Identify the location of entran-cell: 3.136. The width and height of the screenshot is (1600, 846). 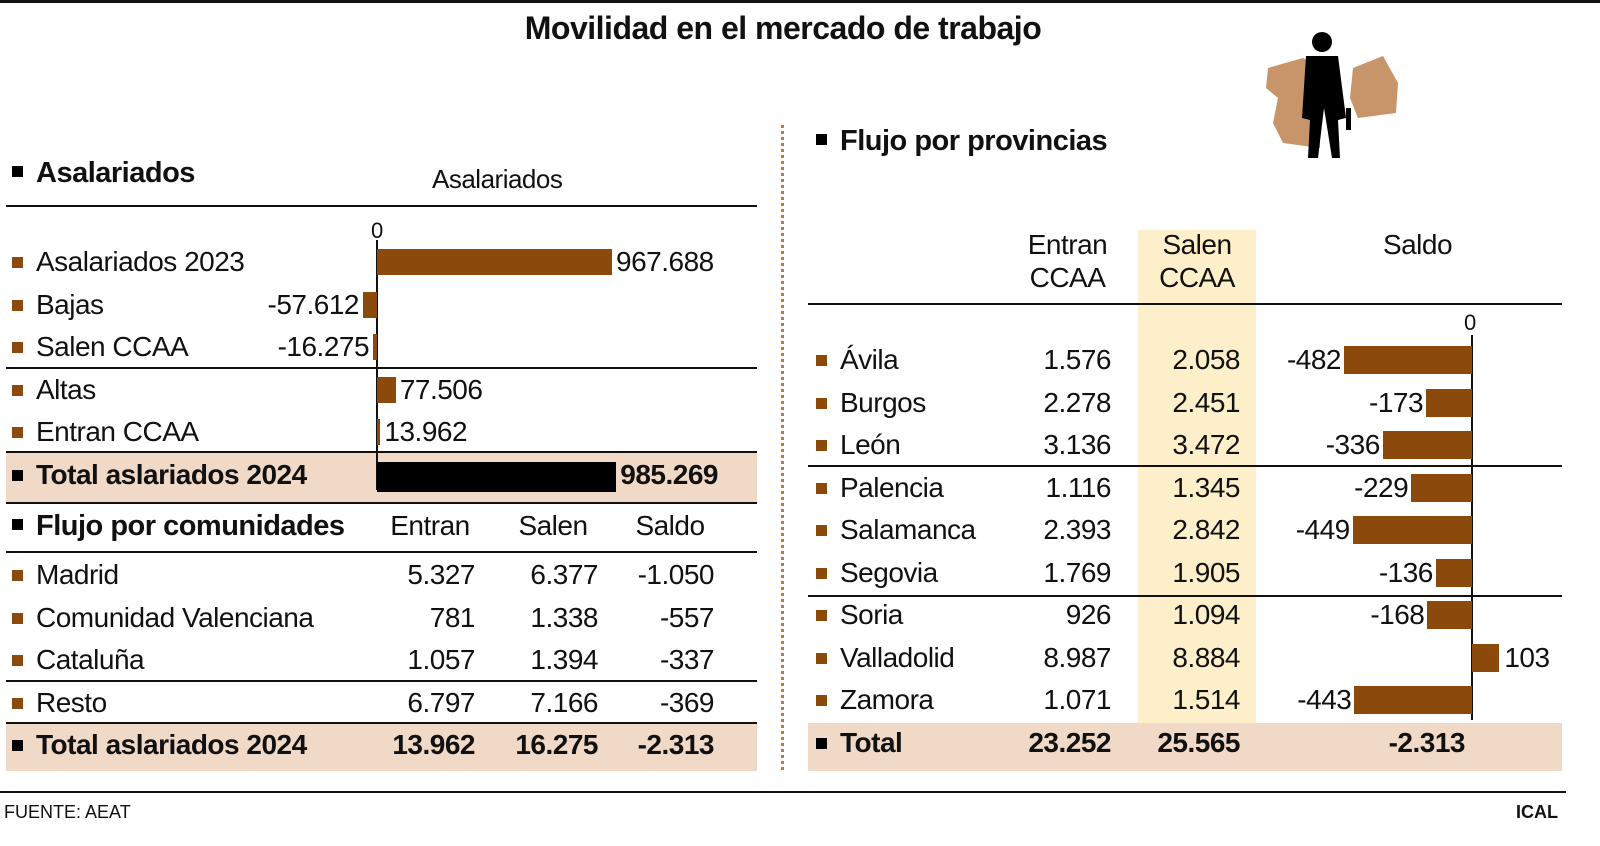
(1077, 444).